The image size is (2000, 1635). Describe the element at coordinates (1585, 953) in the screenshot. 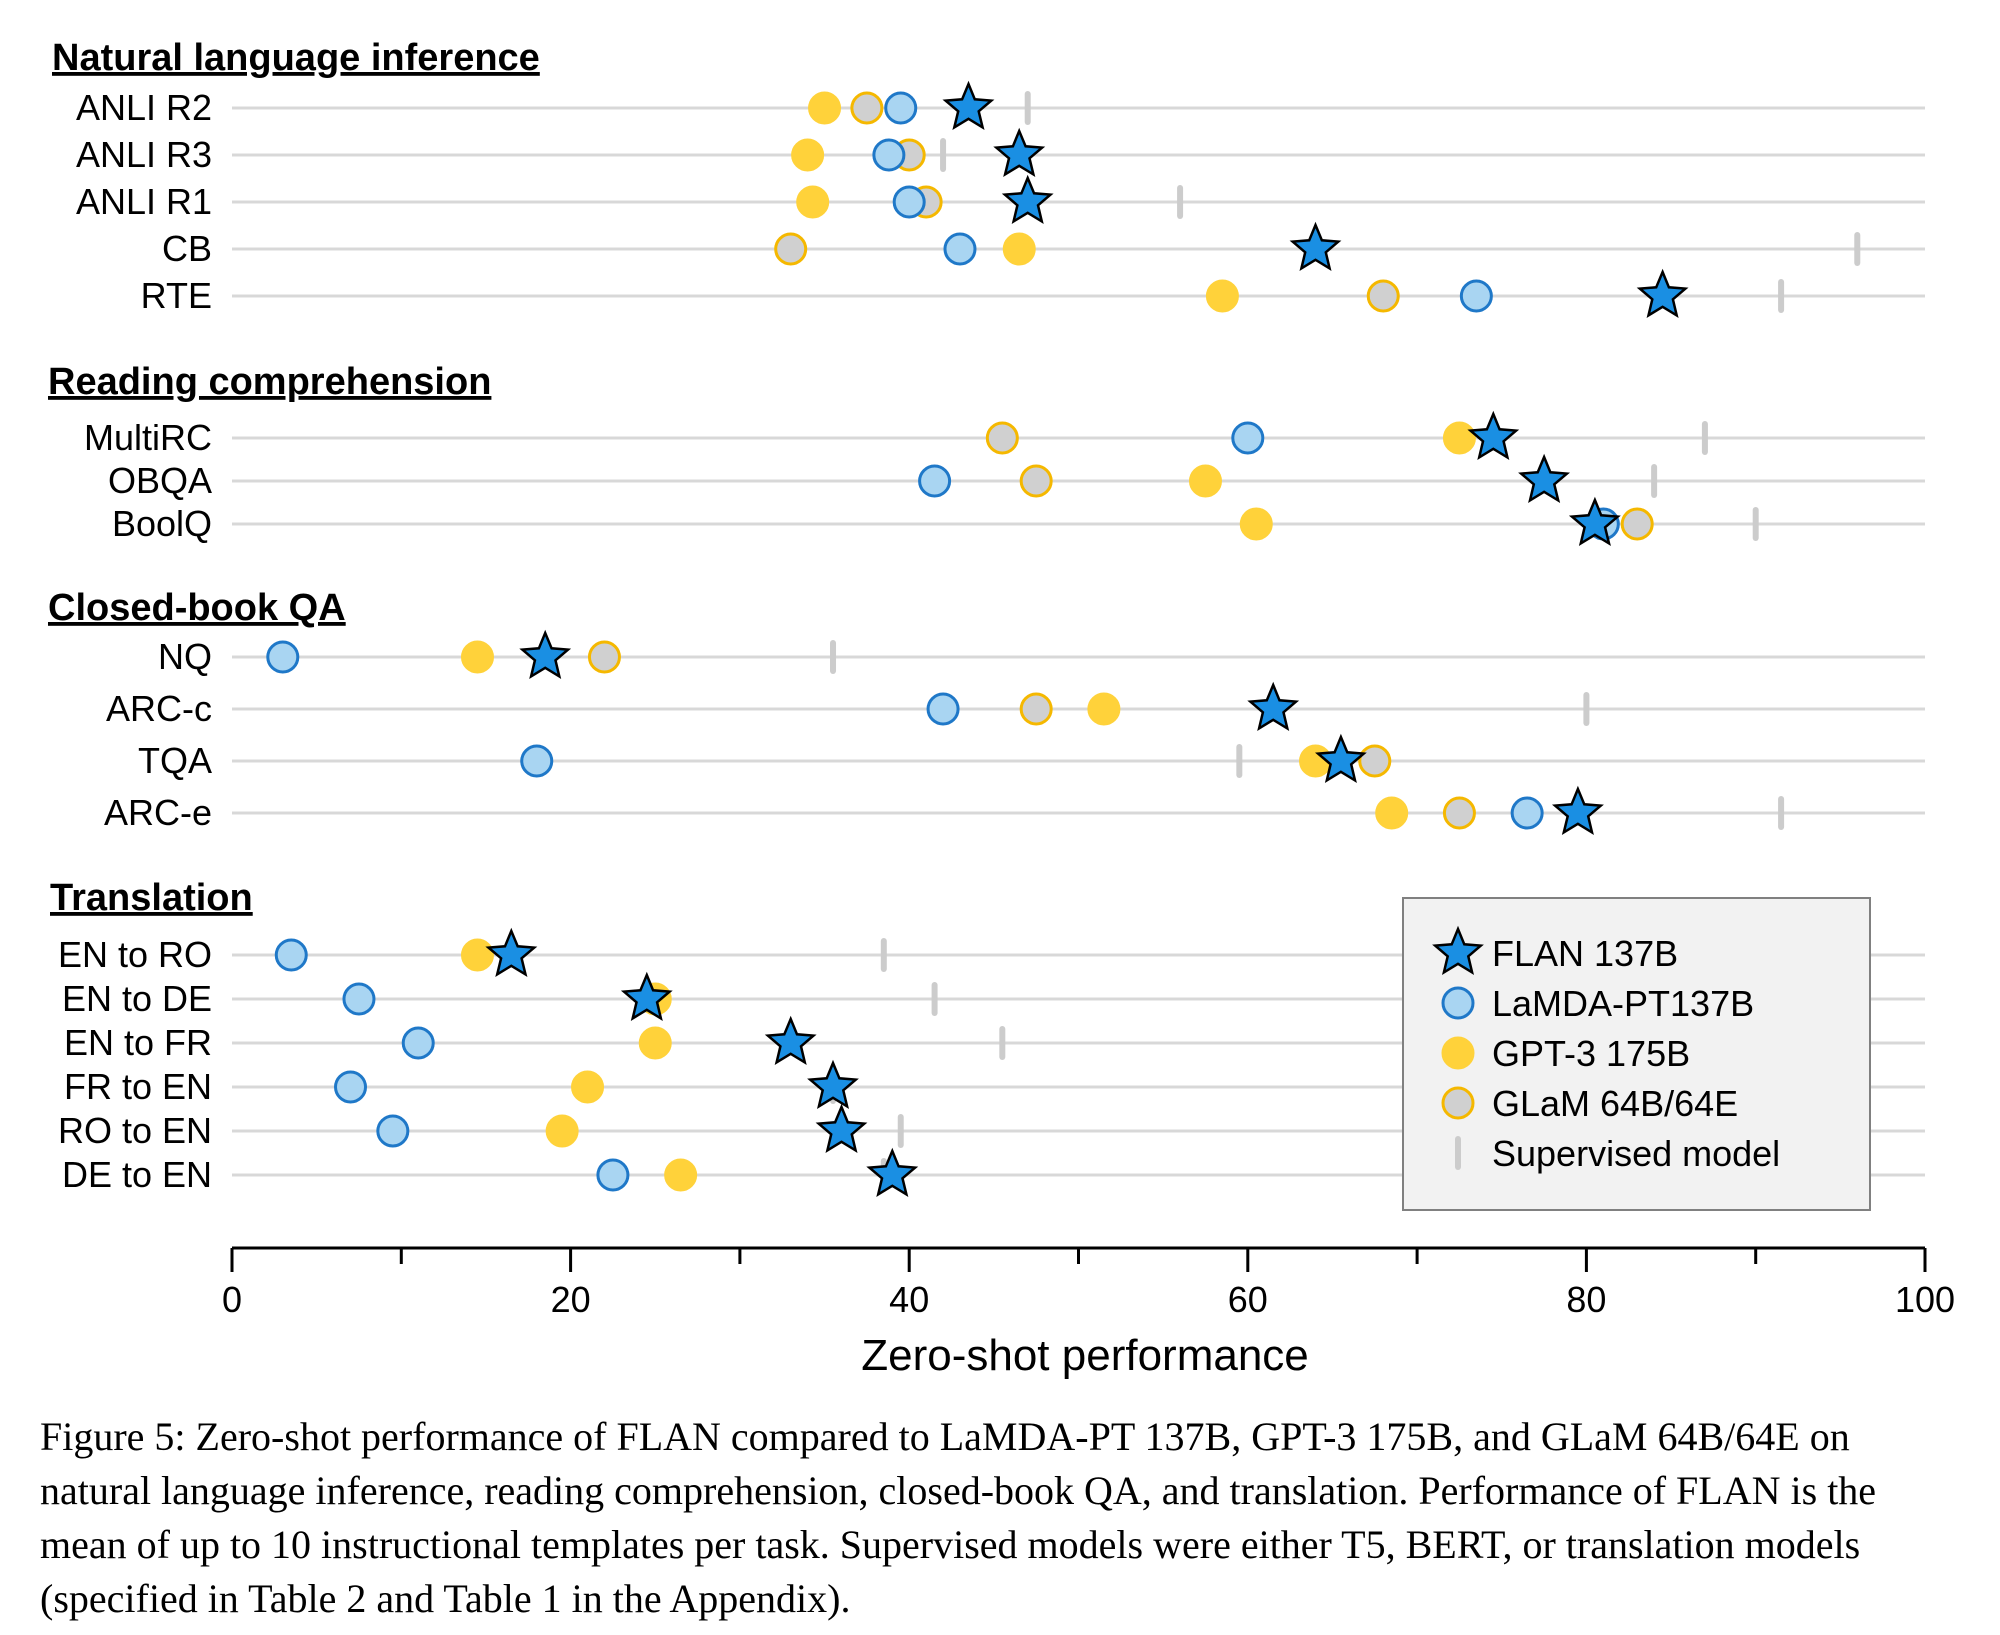

I see `legend-label: FLAN 137B` at that location.